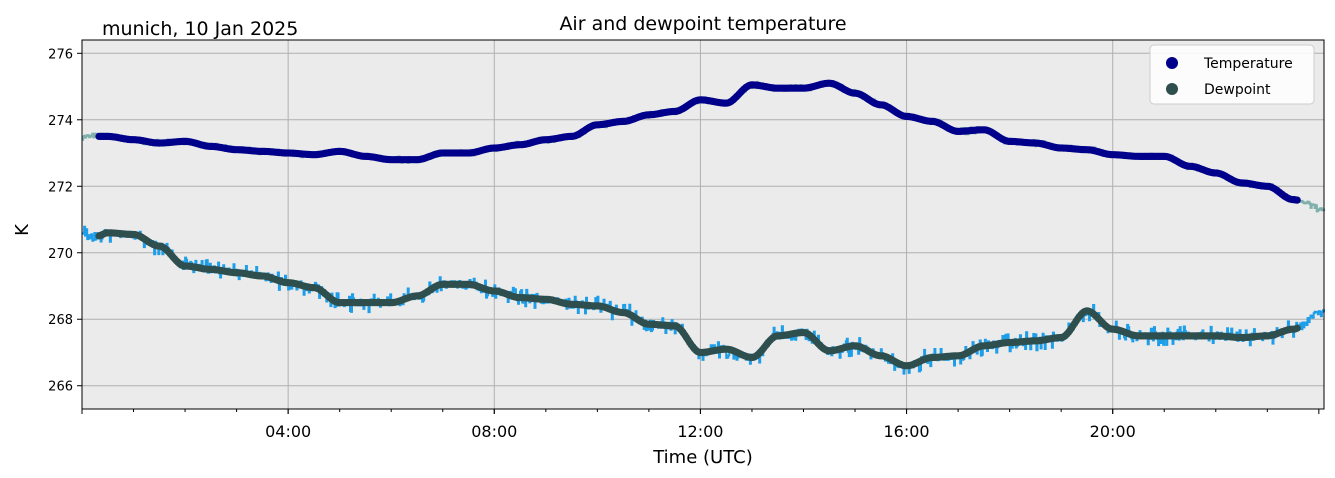 This screenshot has width=1335, height=478. What do you see at coordinates (1172, 63) in the screenshot?
I see `legend-marker-temperature` at bounding box center [1172, 63].